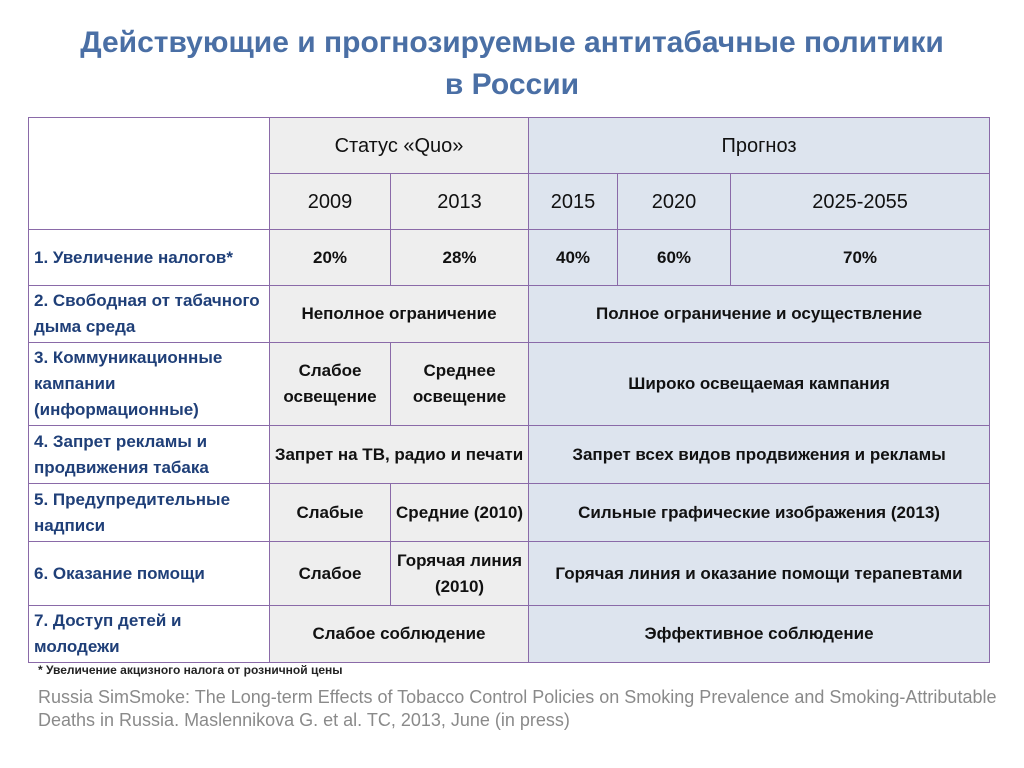  I want to click on cell-value: 20%, so click(330, 257).